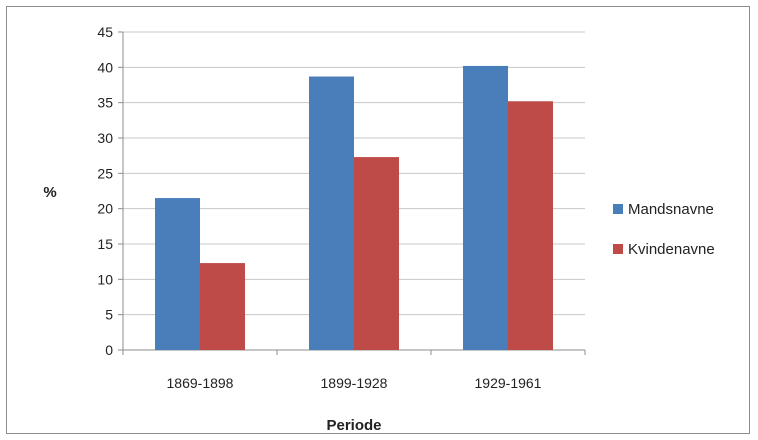  I want to click on x-tick-label: 1869-1898, so click(200, 383).